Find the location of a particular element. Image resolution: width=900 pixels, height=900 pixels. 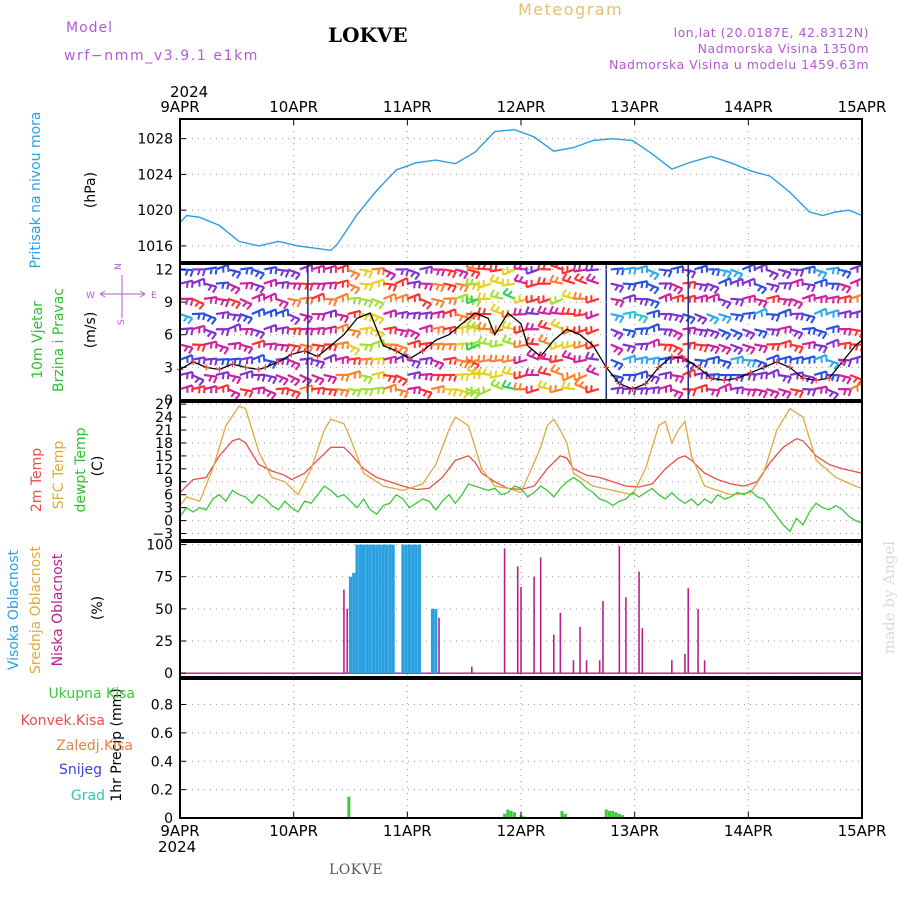

panel-frame-cloud is located at coordinates (521, 609).